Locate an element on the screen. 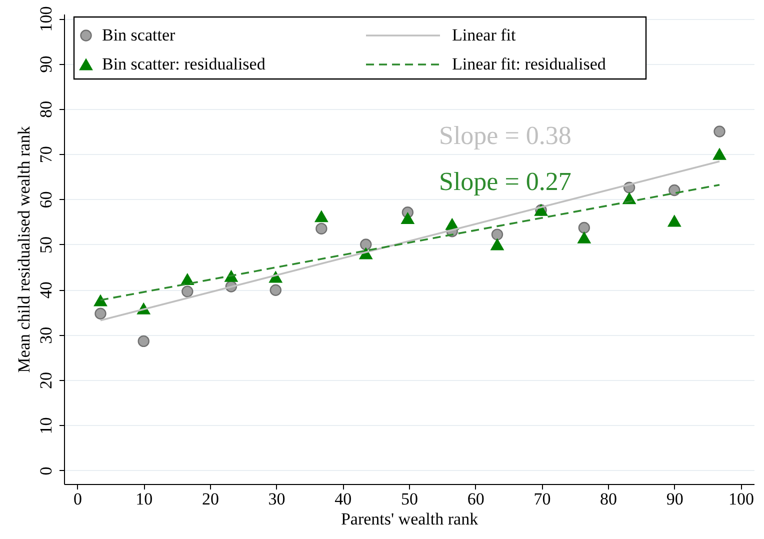  annotation: Slope = 0.38 is located at coordinates (505, 135).